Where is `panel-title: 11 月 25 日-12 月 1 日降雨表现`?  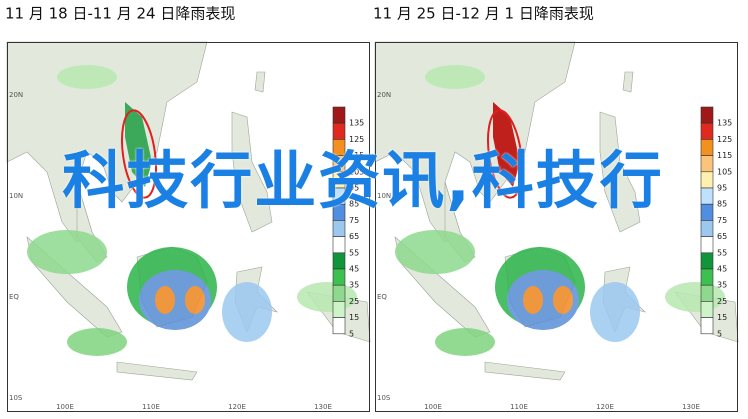
panel-title: 11 月 25 日-12 月 1 日降雨表现 is located at coordinates (483, 14).